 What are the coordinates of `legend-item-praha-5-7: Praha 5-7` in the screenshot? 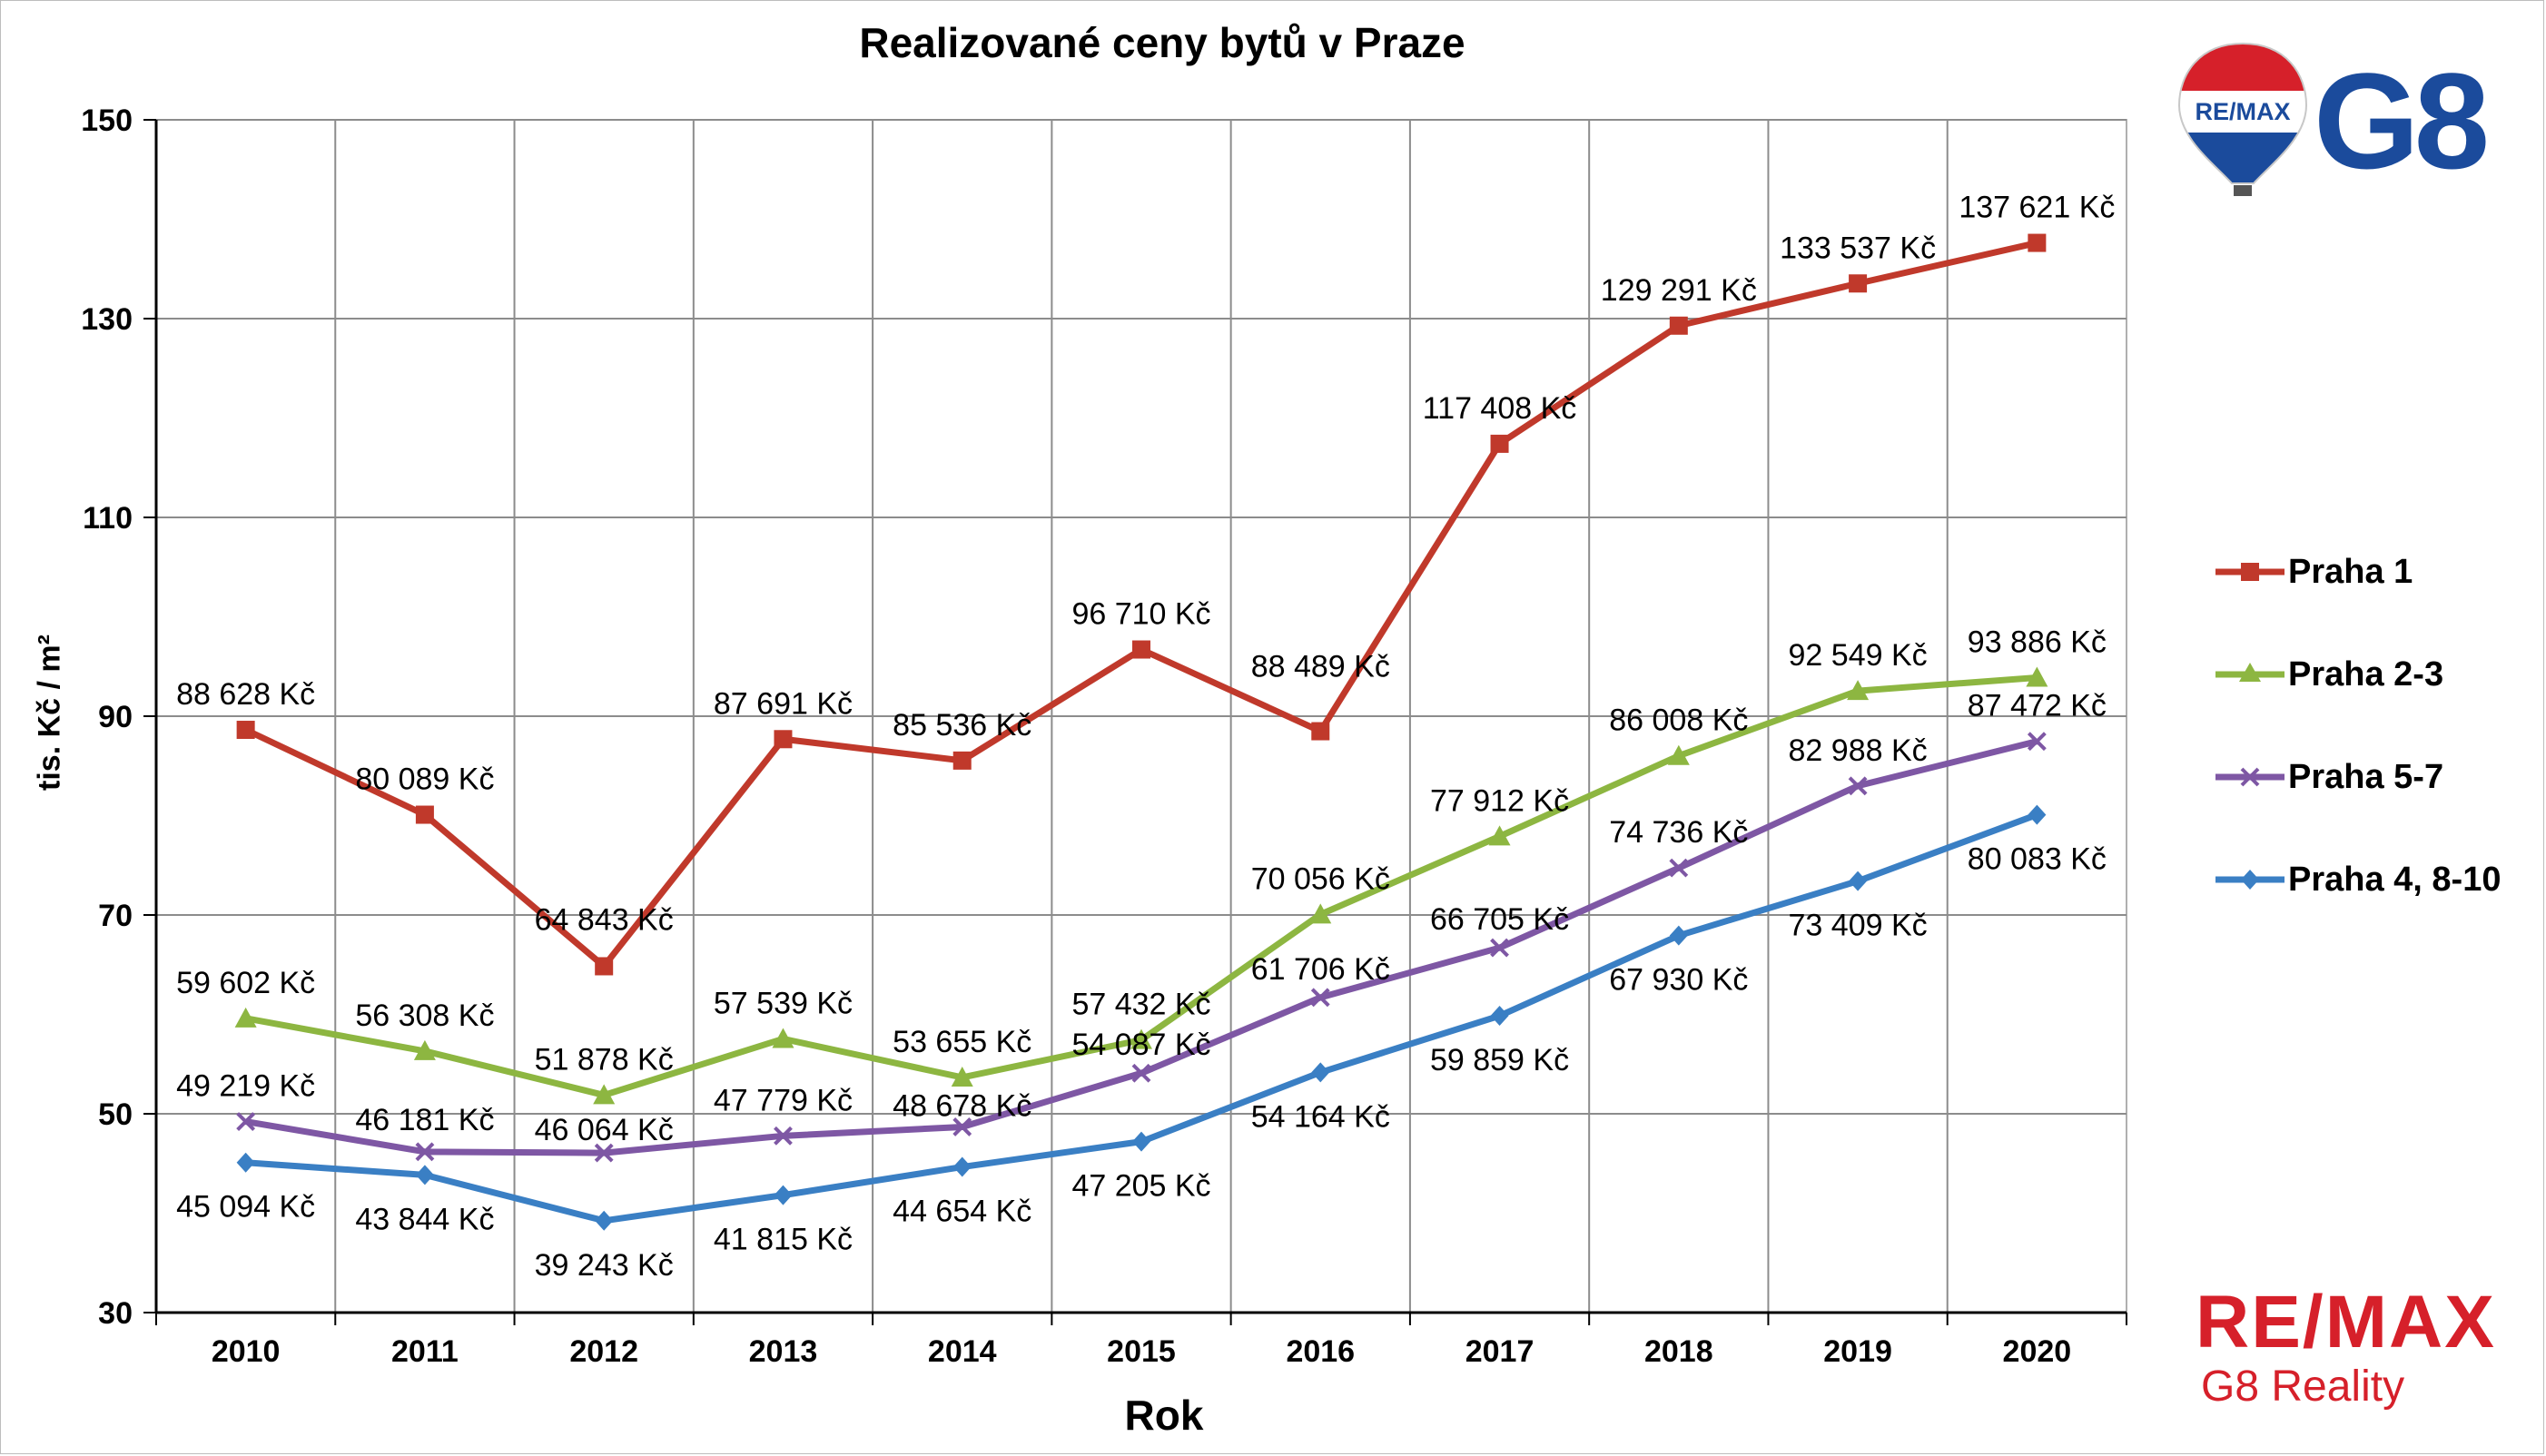 It's located at (2366, 777).